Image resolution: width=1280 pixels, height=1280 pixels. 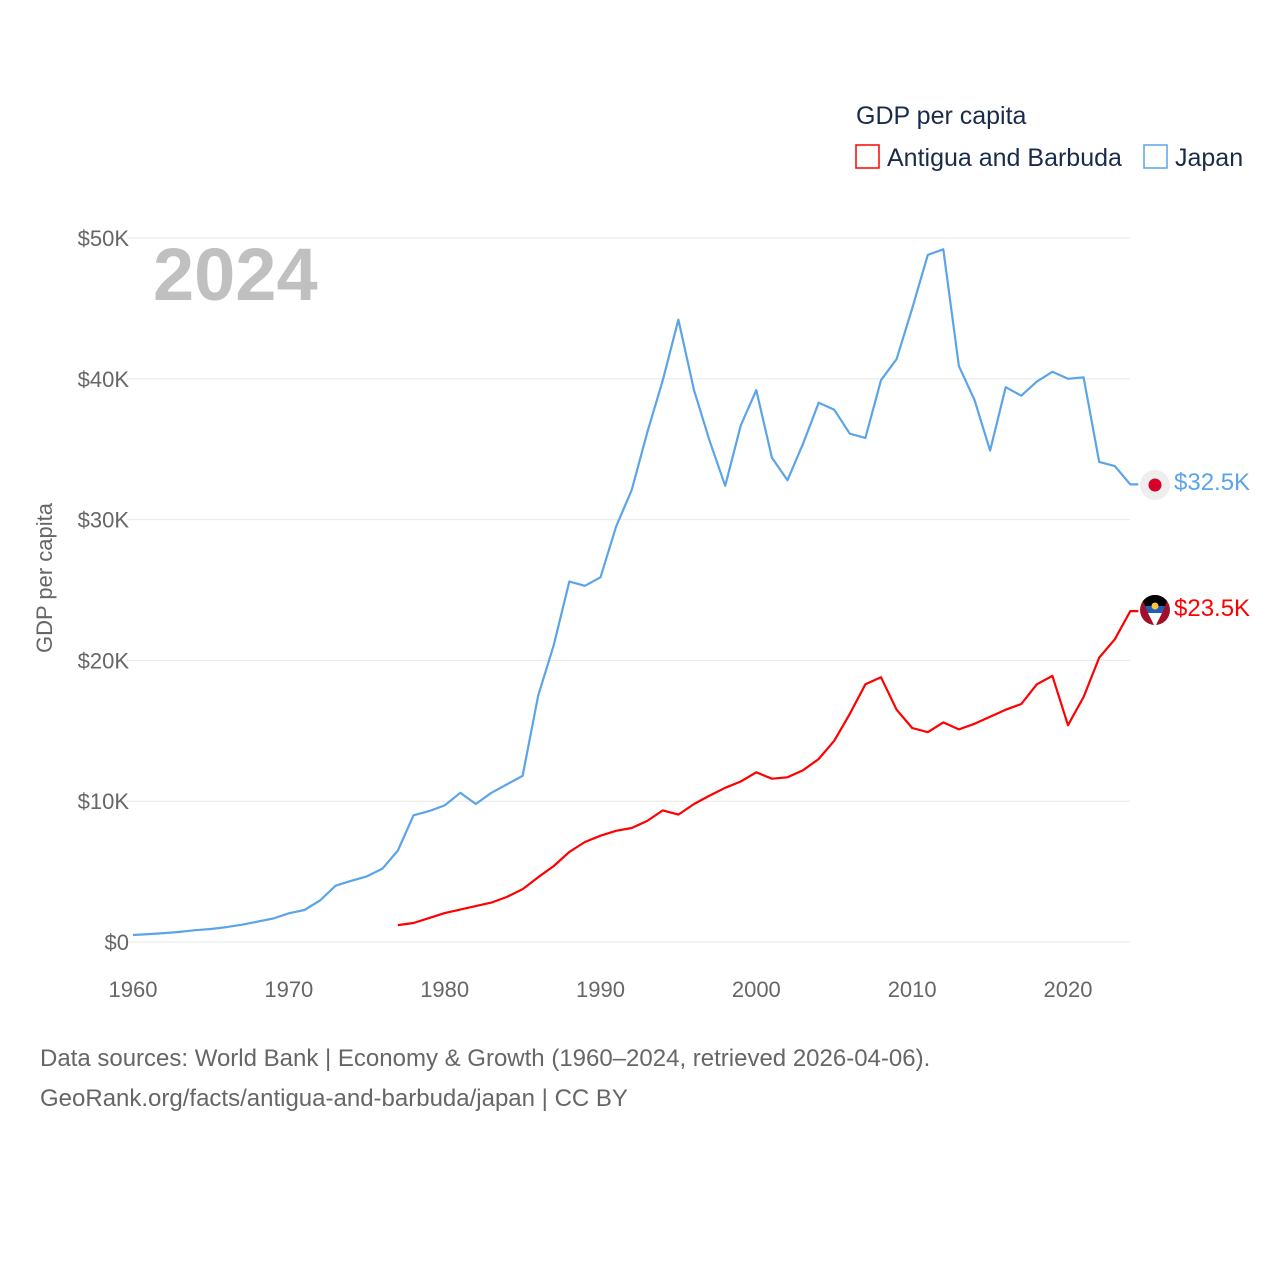 What do you see at coordinates (133, 989) in the screenshot?
I see `x-tick-label: 1960` at bounding box center [133, 989].